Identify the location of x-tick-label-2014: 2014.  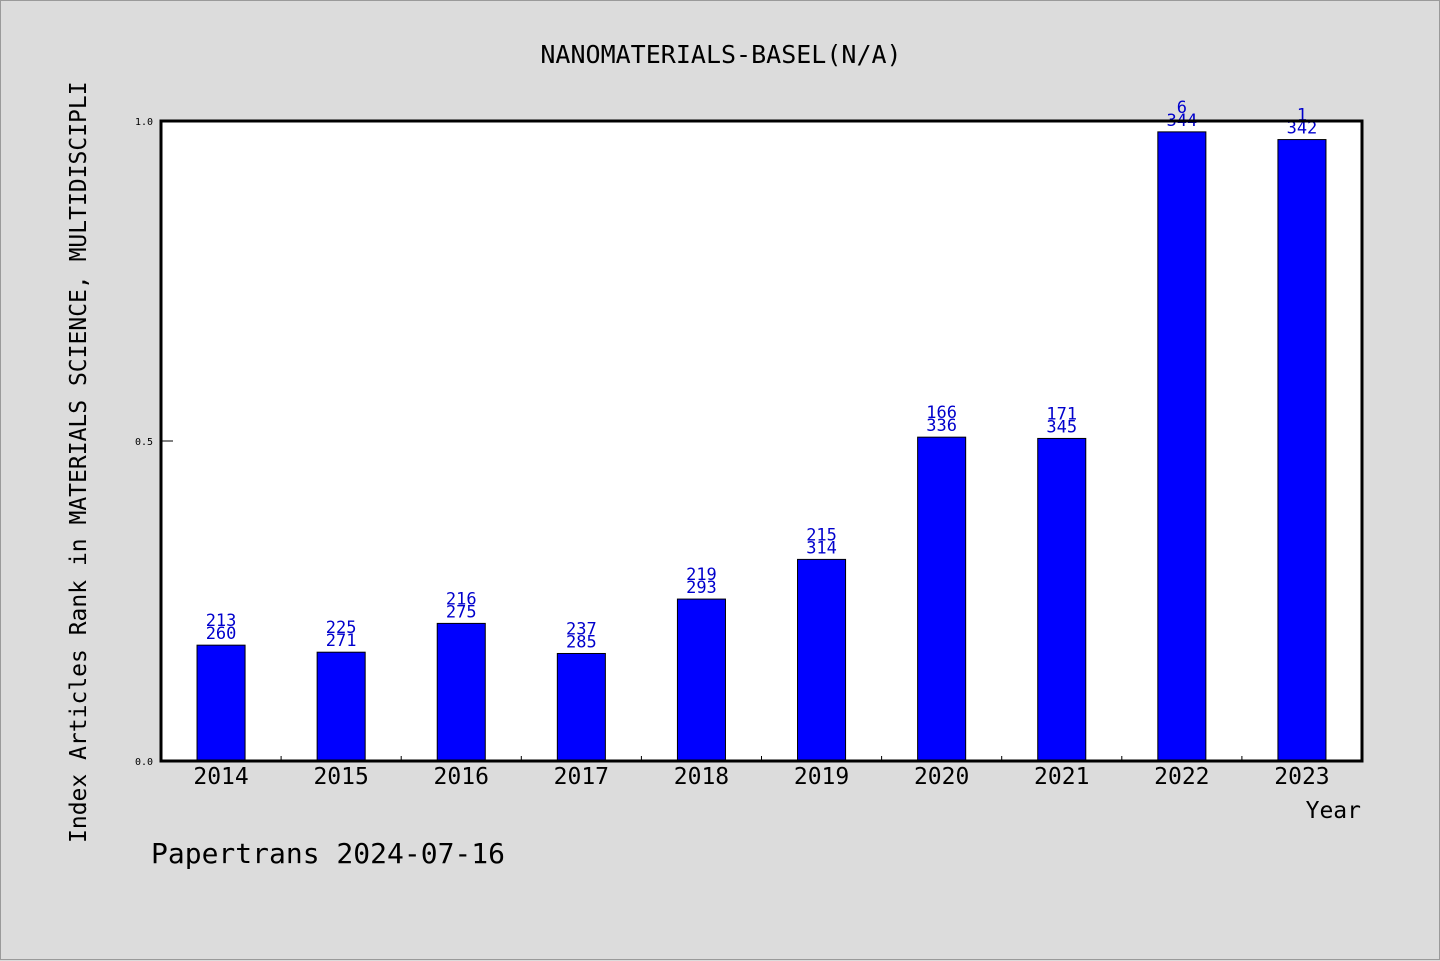
(220, 777).